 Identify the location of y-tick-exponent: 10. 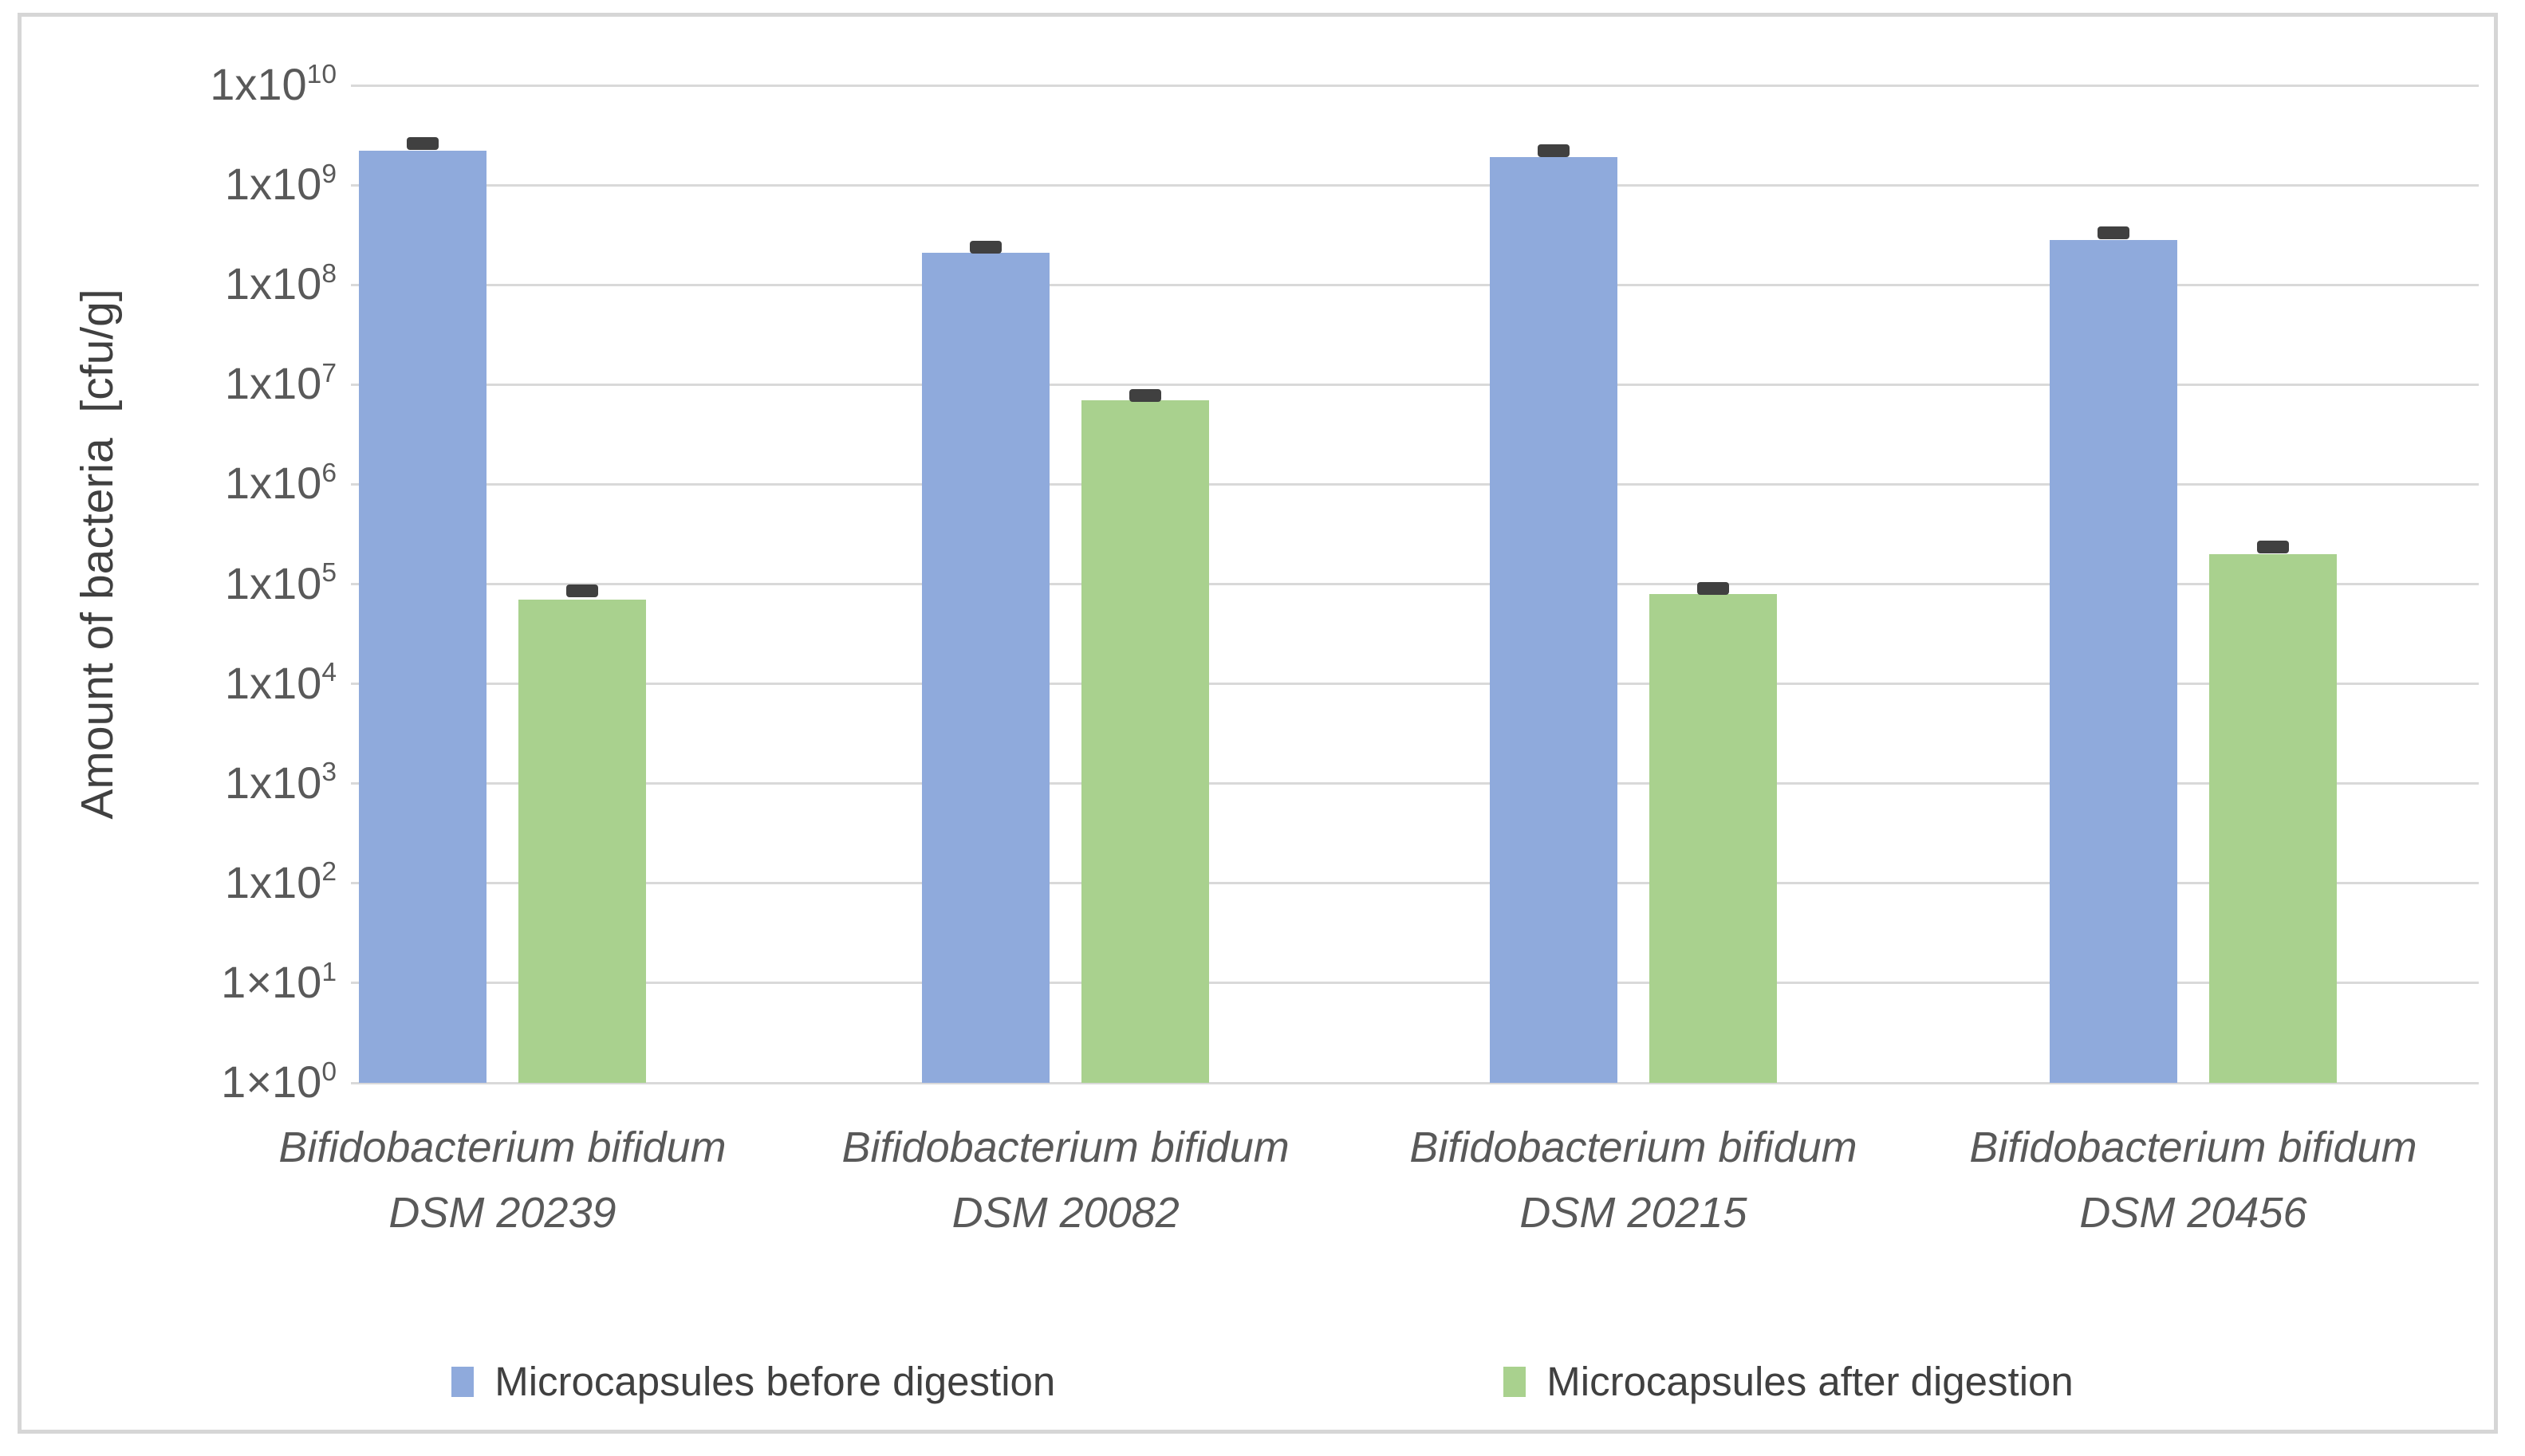
(321, 74).